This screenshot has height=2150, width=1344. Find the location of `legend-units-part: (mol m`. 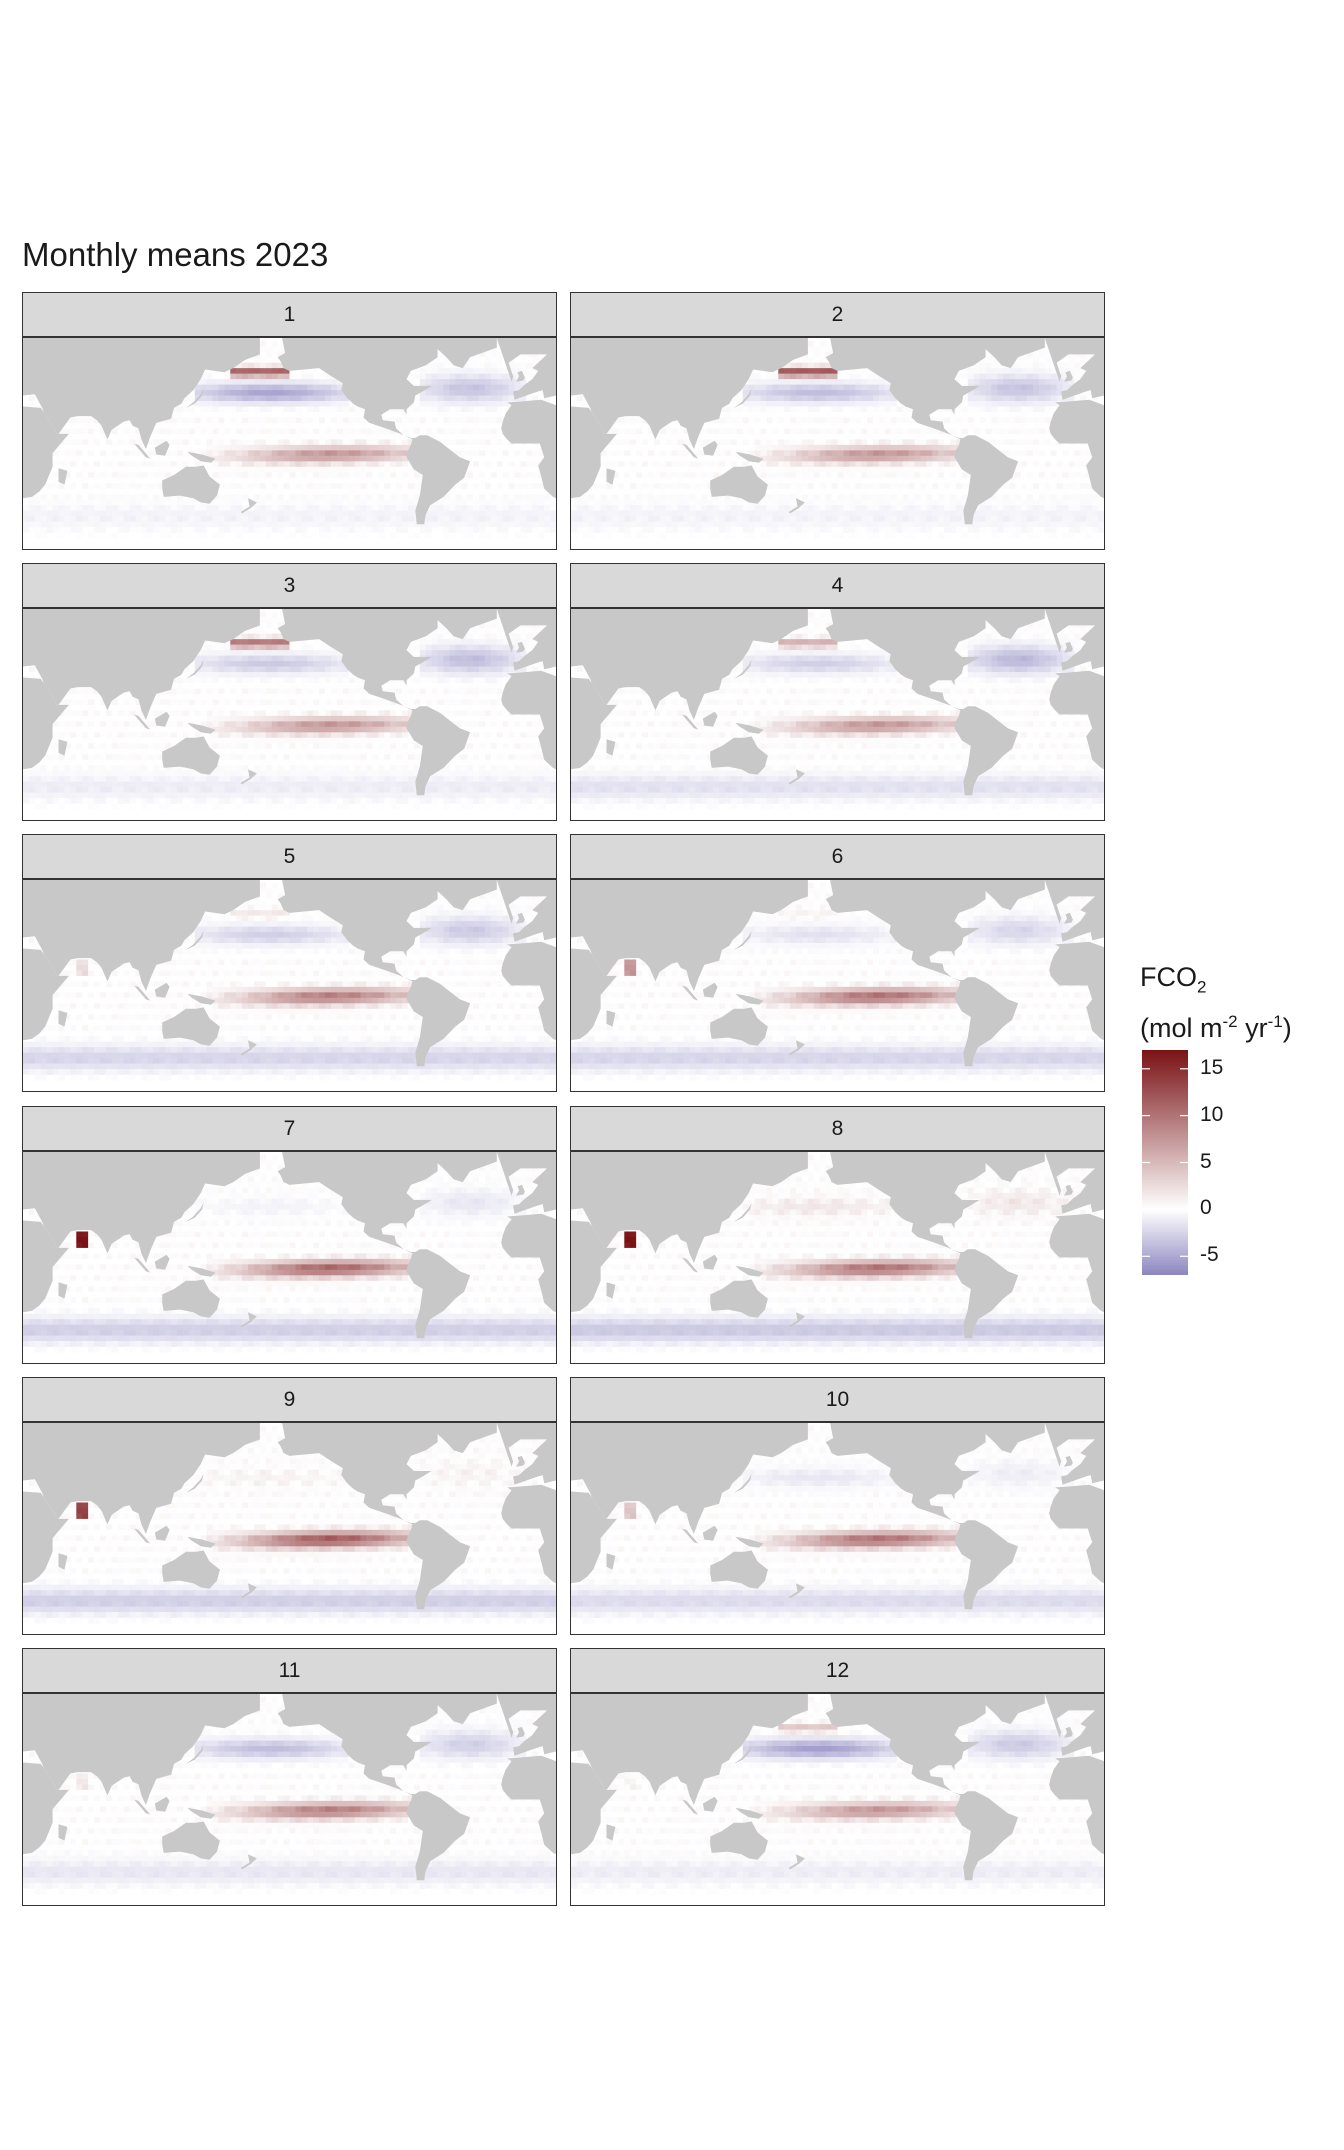

legend-units-part: (mol m is located at coordinates (1181, 1028).